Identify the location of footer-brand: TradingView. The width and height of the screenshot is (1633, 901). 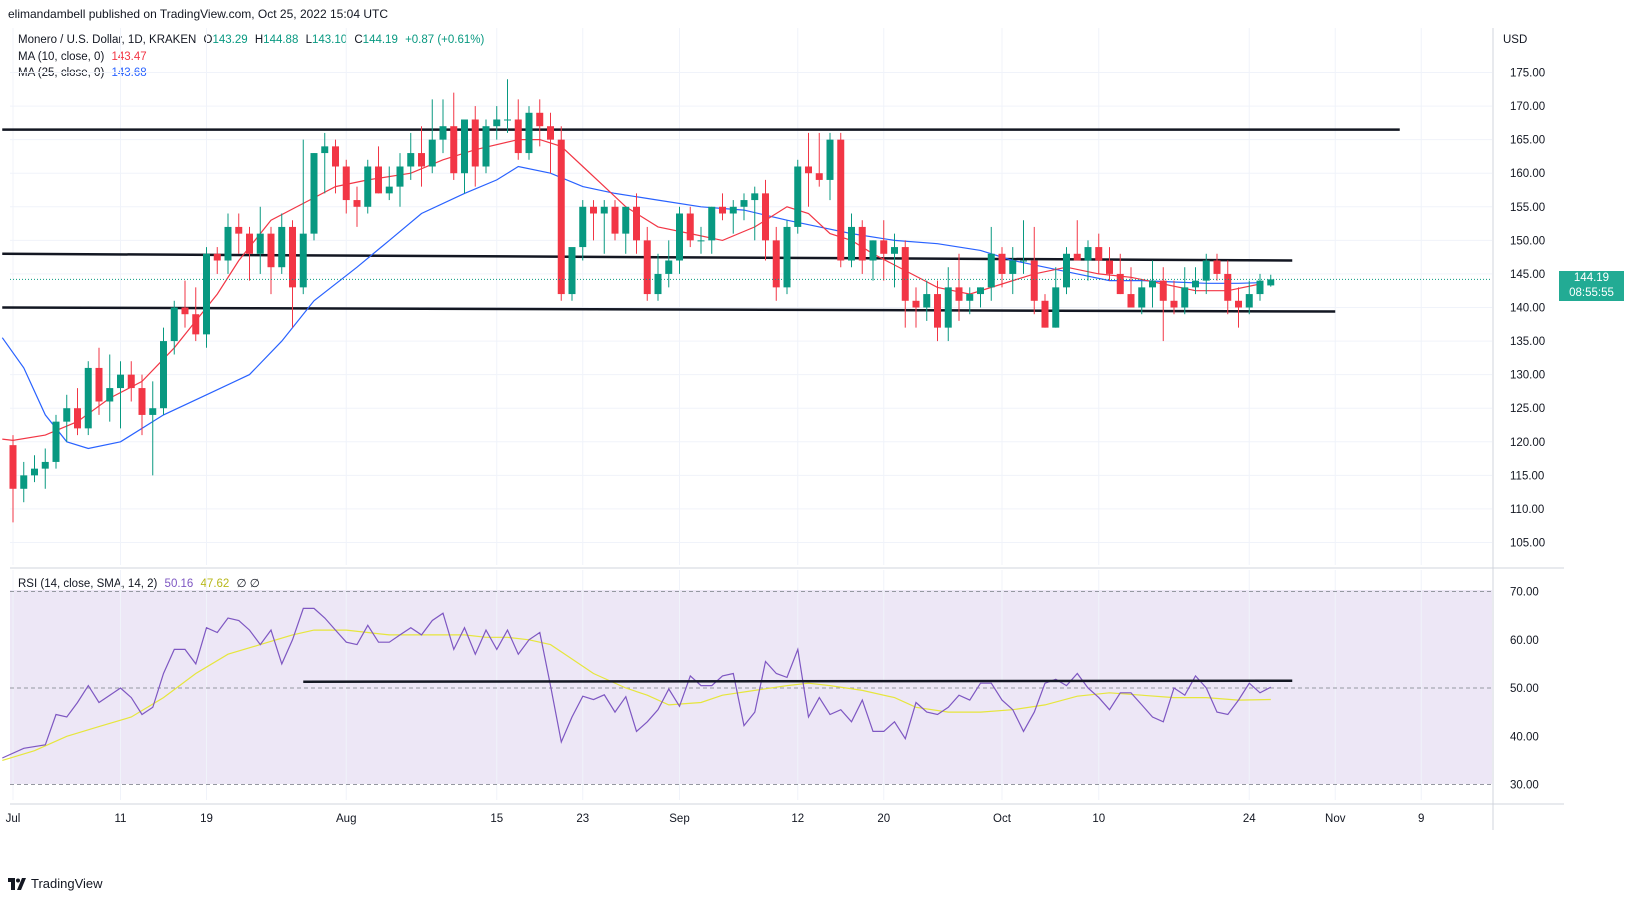
(55, 883).